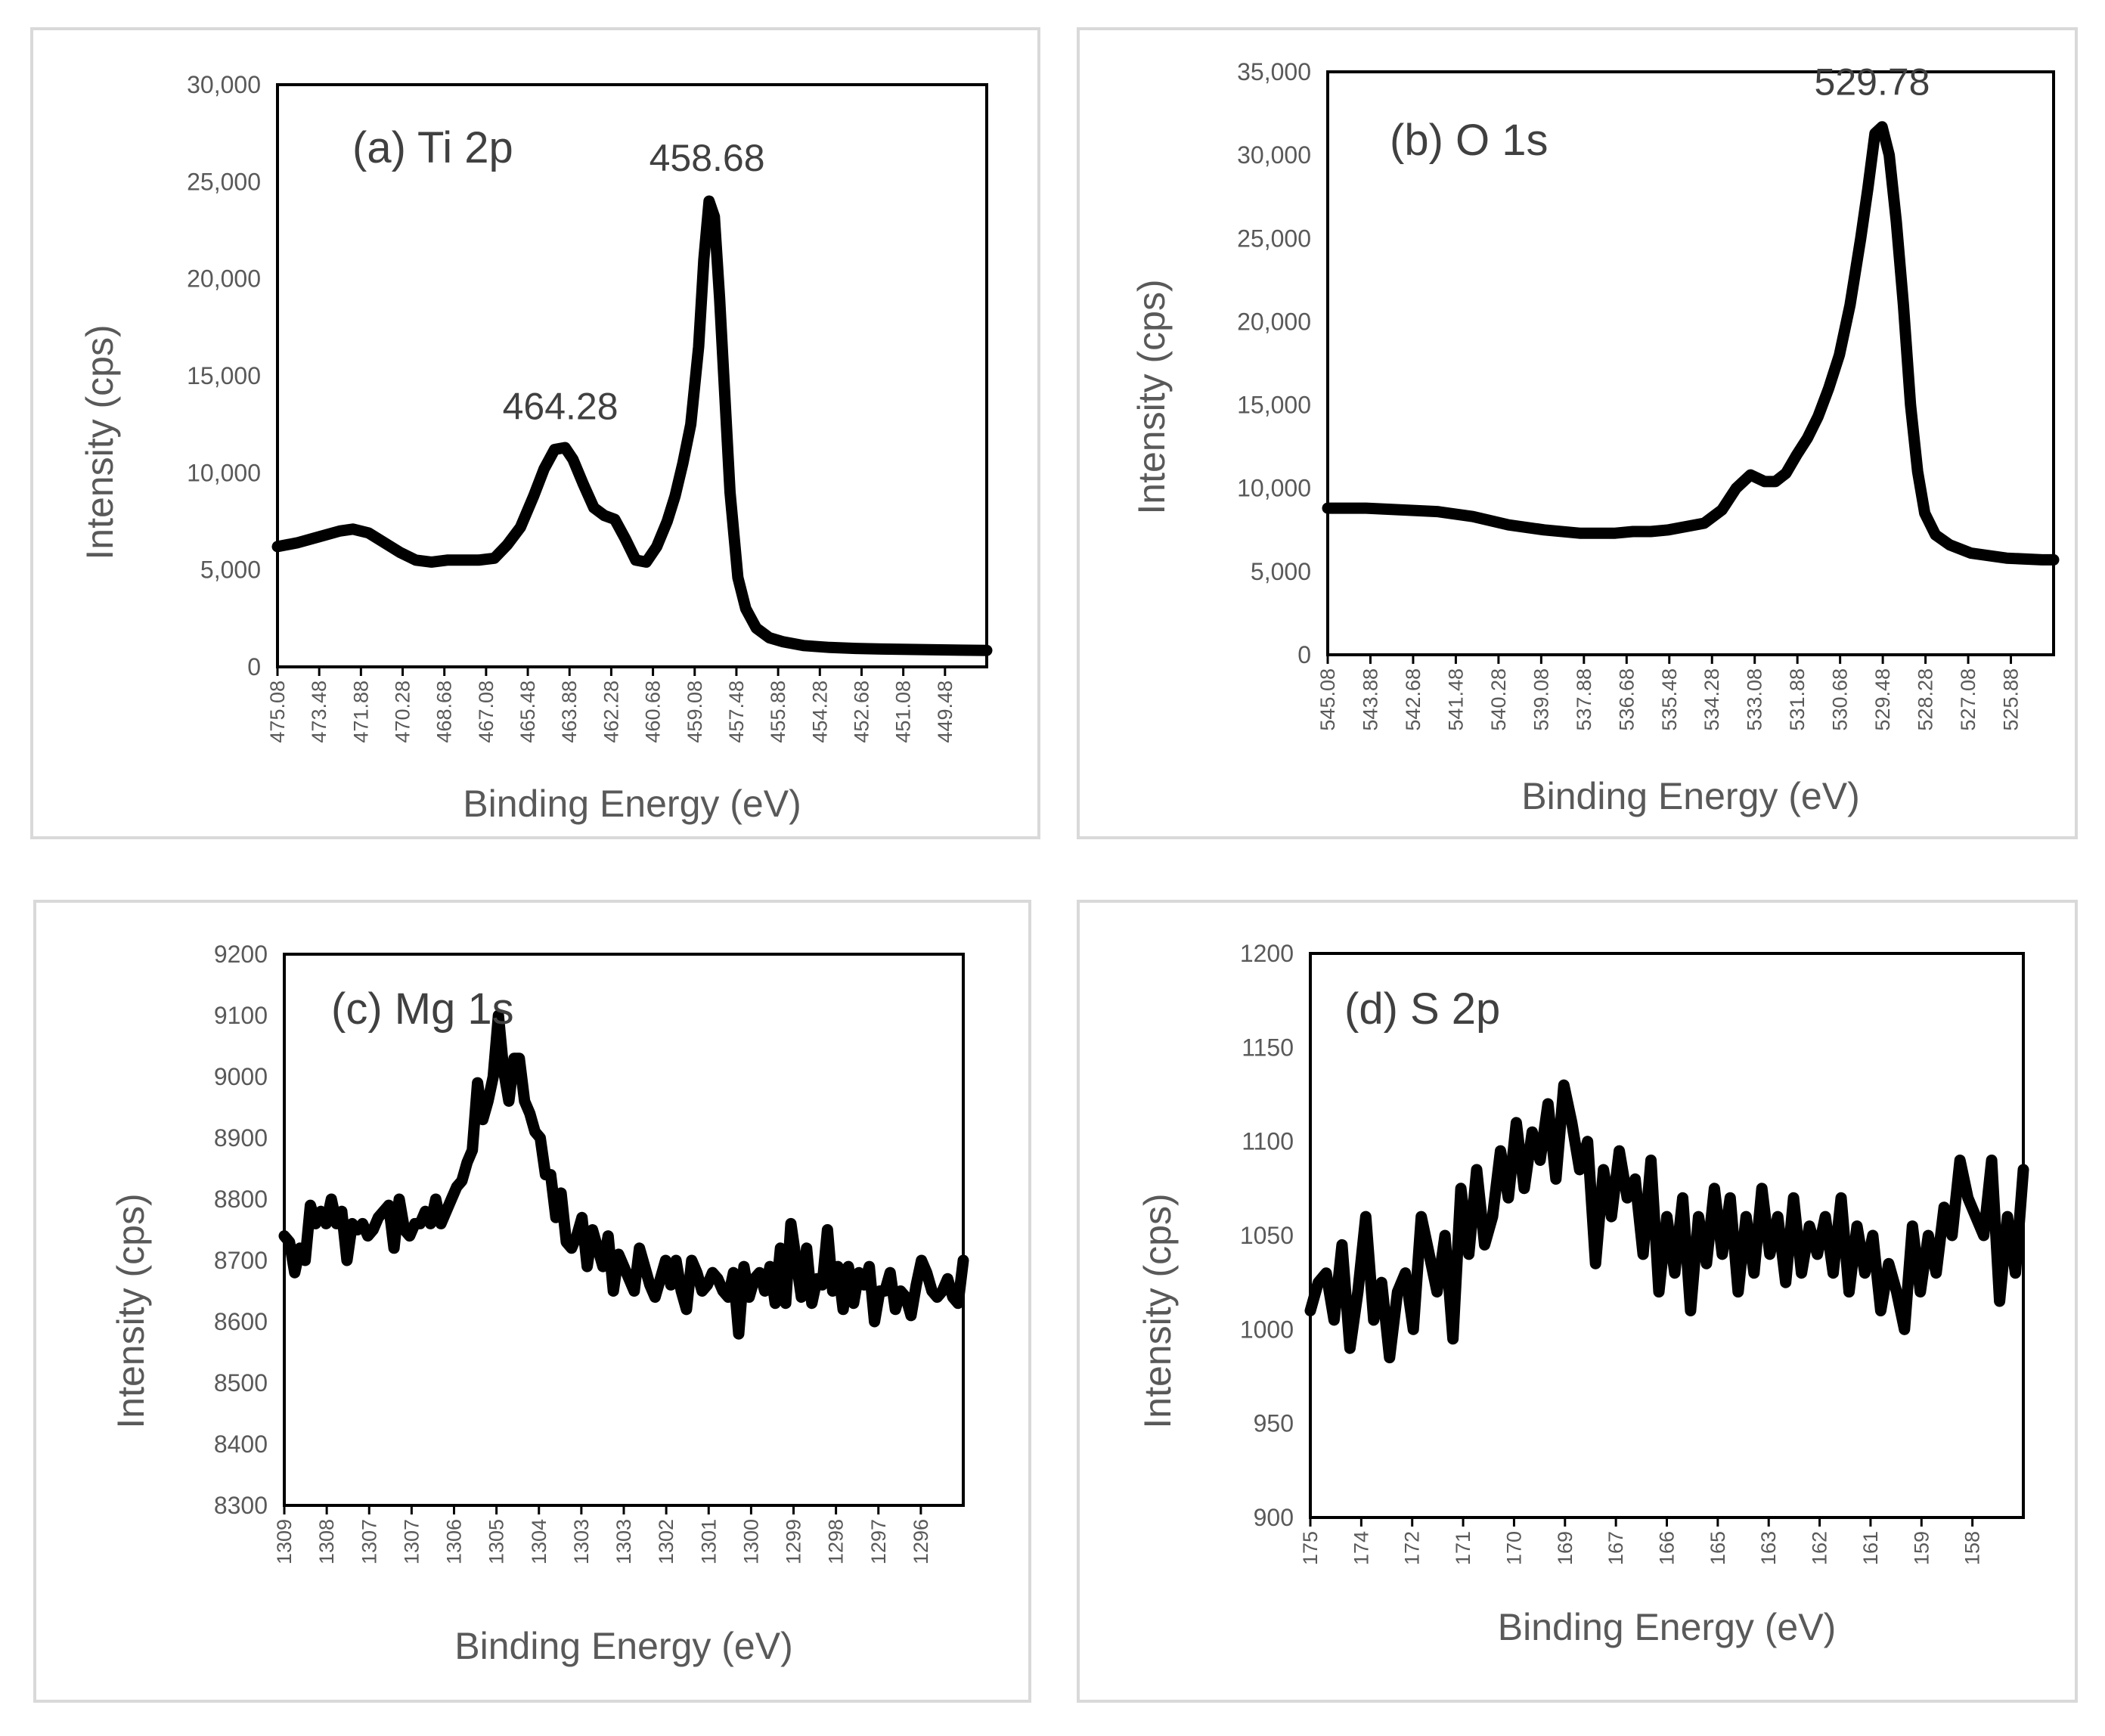 This screenshot has height=1736, width=2105. Describe the element at coordinates (695, 711) in the screenshot. I see `x-tick-label: 459.08` at that location.